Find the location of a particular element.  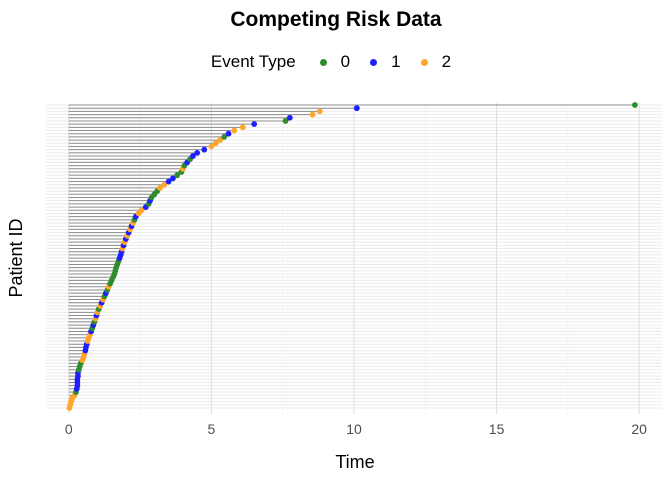

legend-item-1: 1 is located at coordinates (385, 62).